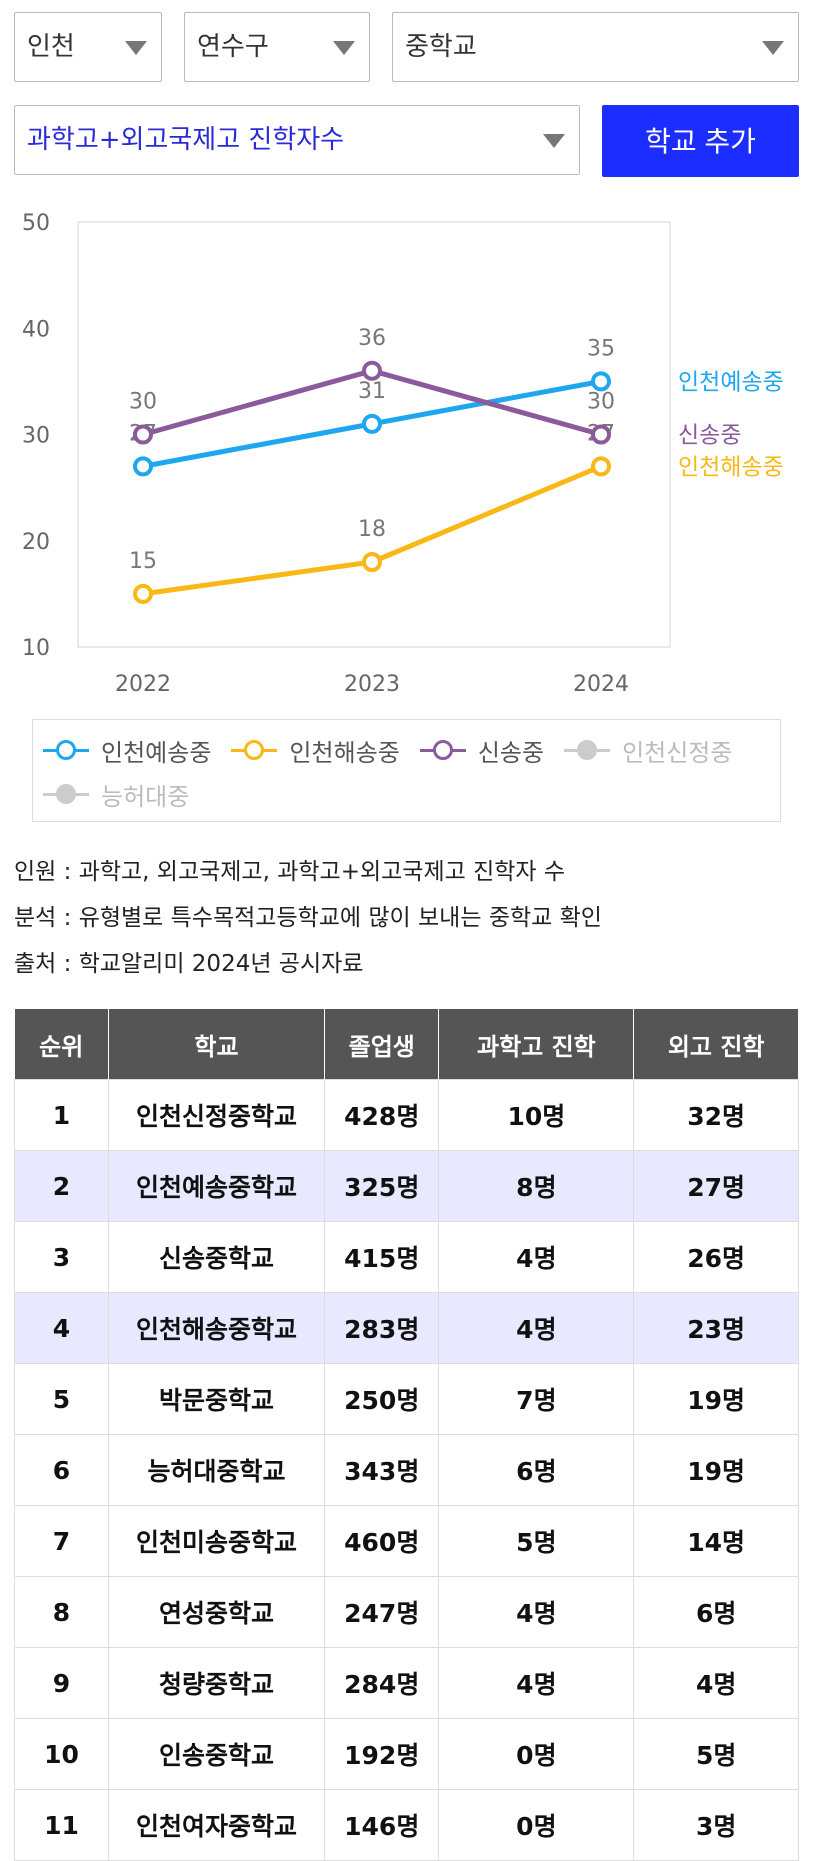 This screenshot has height=1861, width=827. Describe the element at coordinates (145, 796) in the screenshot. I see `legend-label: 능허대중` at that location.